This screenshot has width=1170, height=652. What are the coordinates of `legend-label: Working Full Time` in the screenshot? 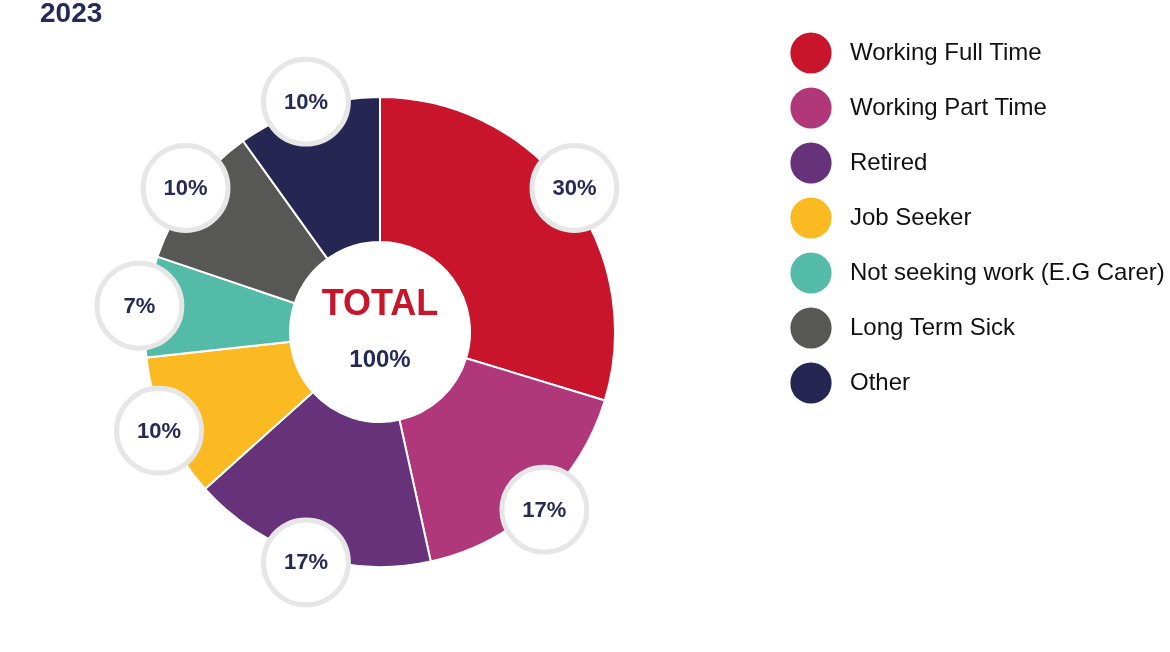 It's located at (946, 51).